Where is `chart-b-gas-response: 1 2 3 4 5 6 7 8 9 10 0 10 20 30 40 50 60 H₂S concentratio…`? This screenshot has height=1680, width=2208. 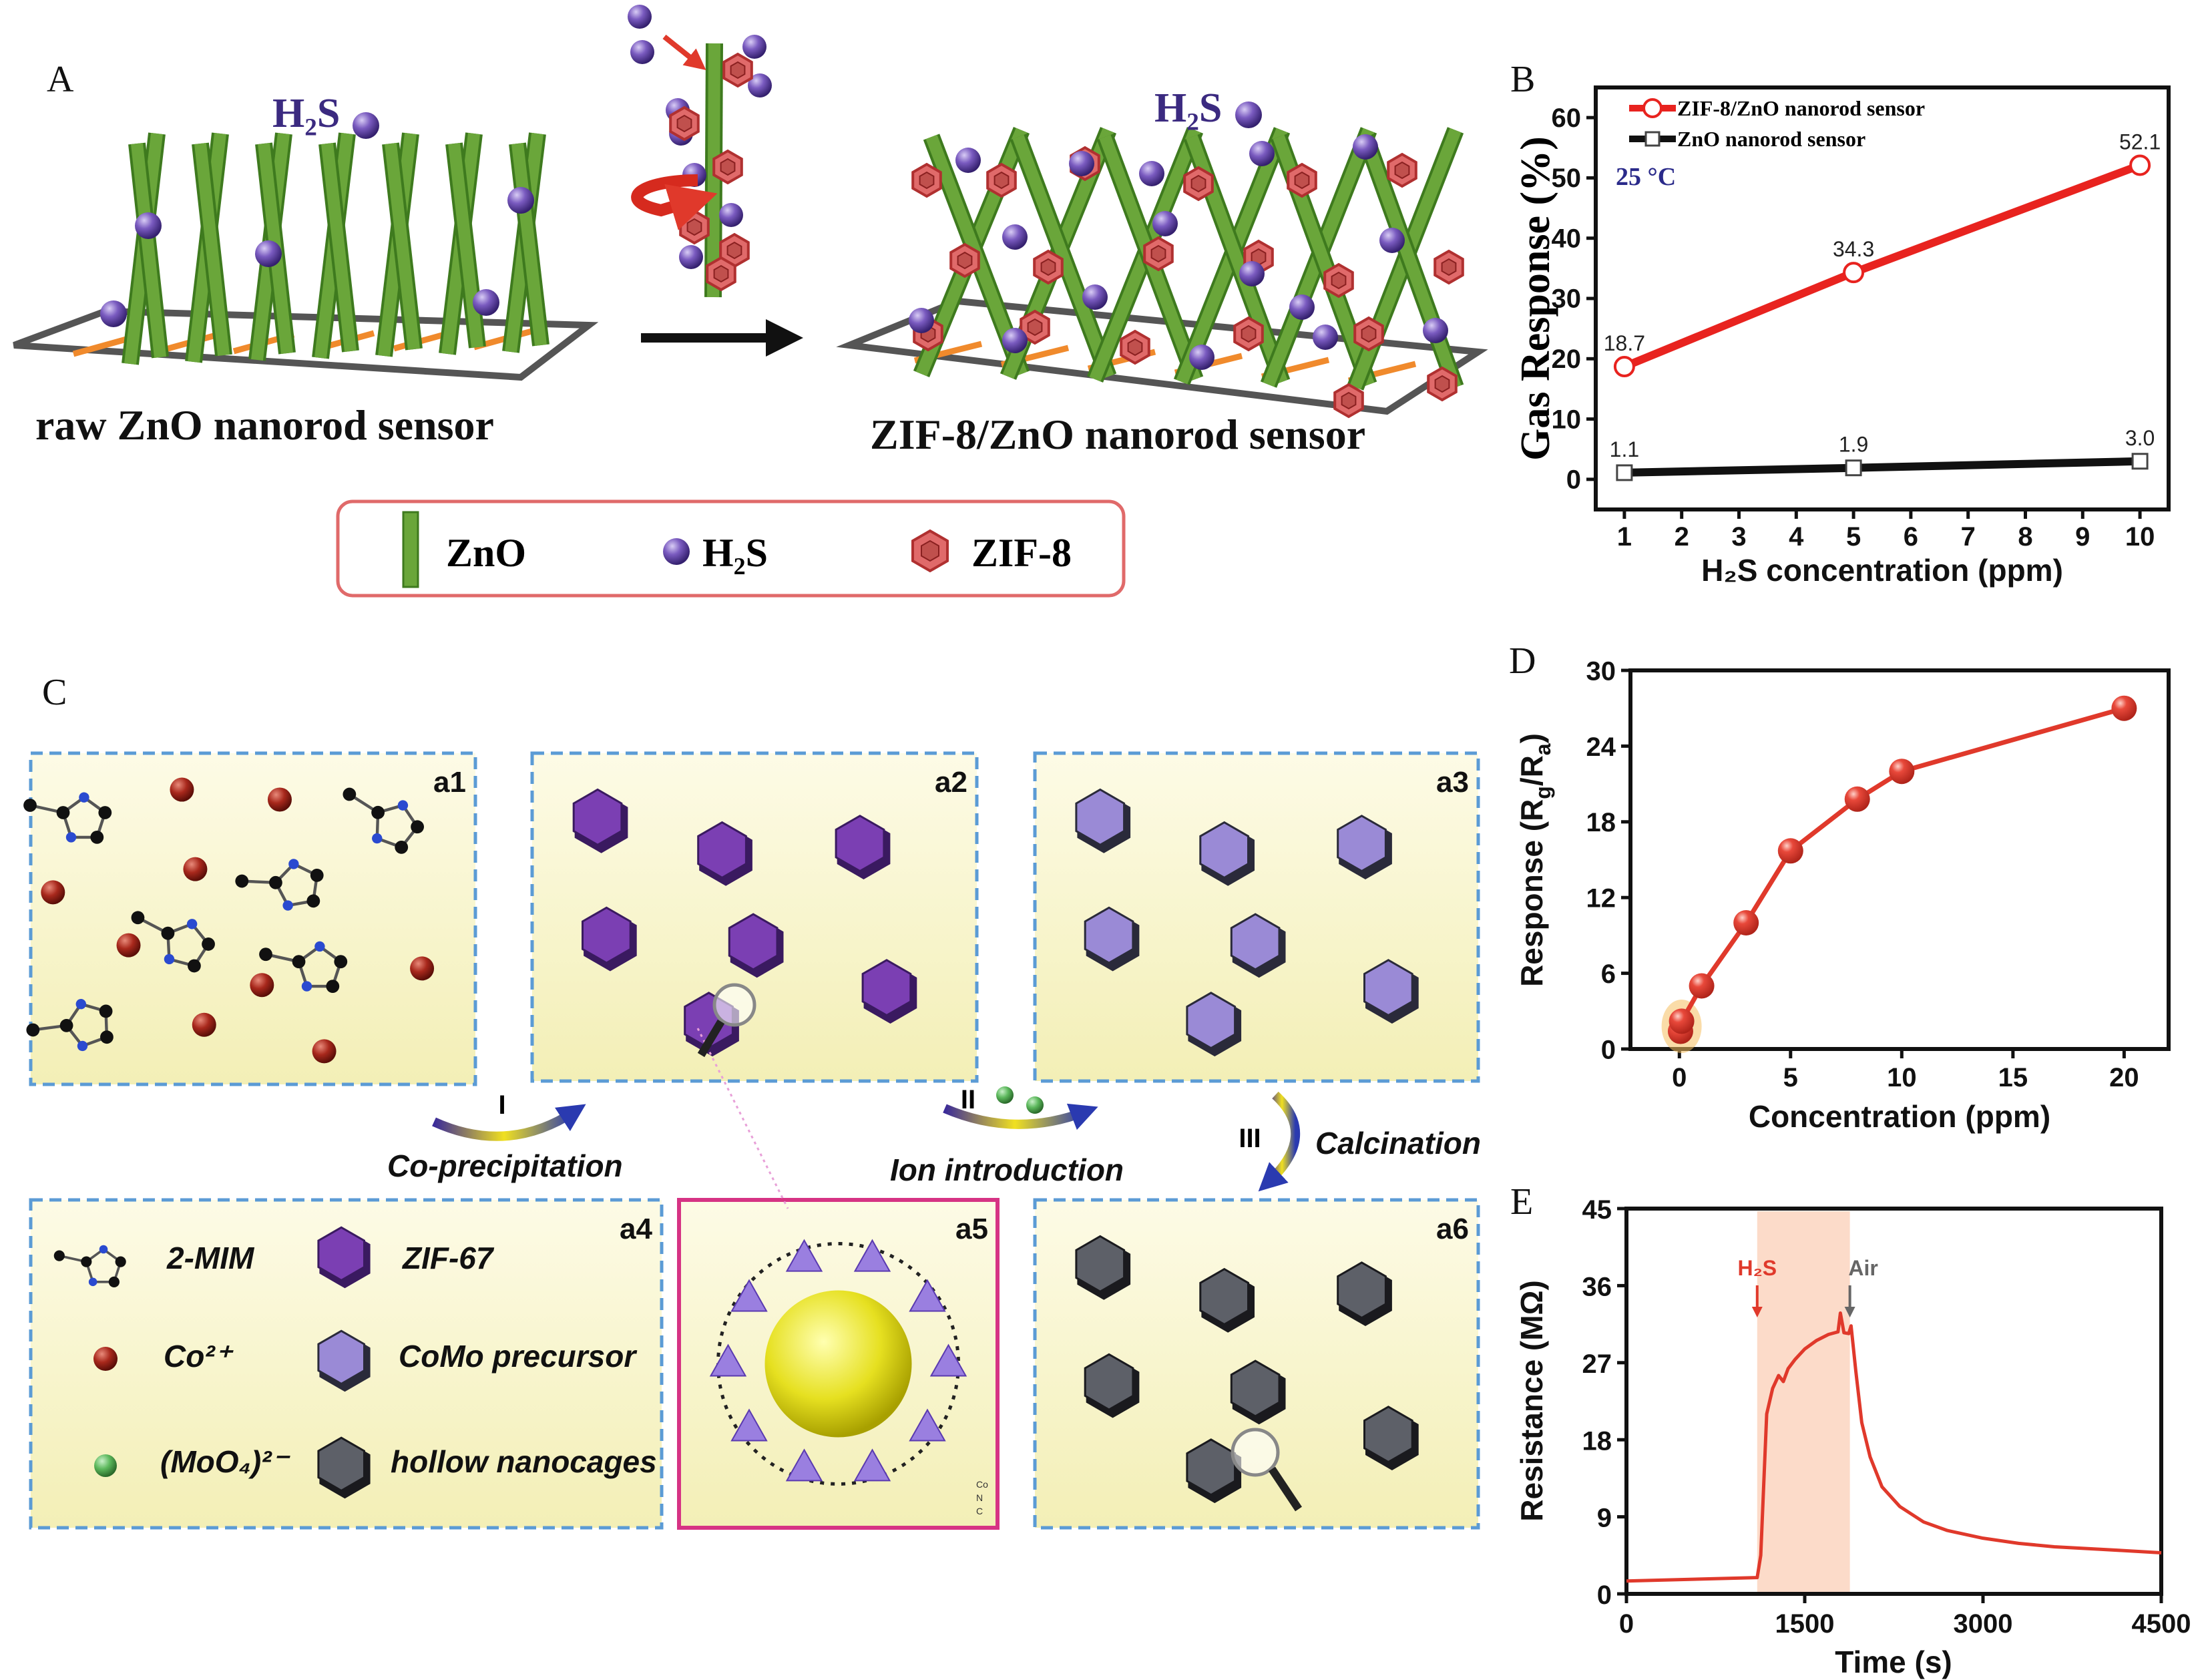
chart-b-gas-response: 1 2 3 4 5 6 7 8 9 10 0 10 20 30 40 50 60 H₂S concentratio… is located at coordinates (1842, 336).